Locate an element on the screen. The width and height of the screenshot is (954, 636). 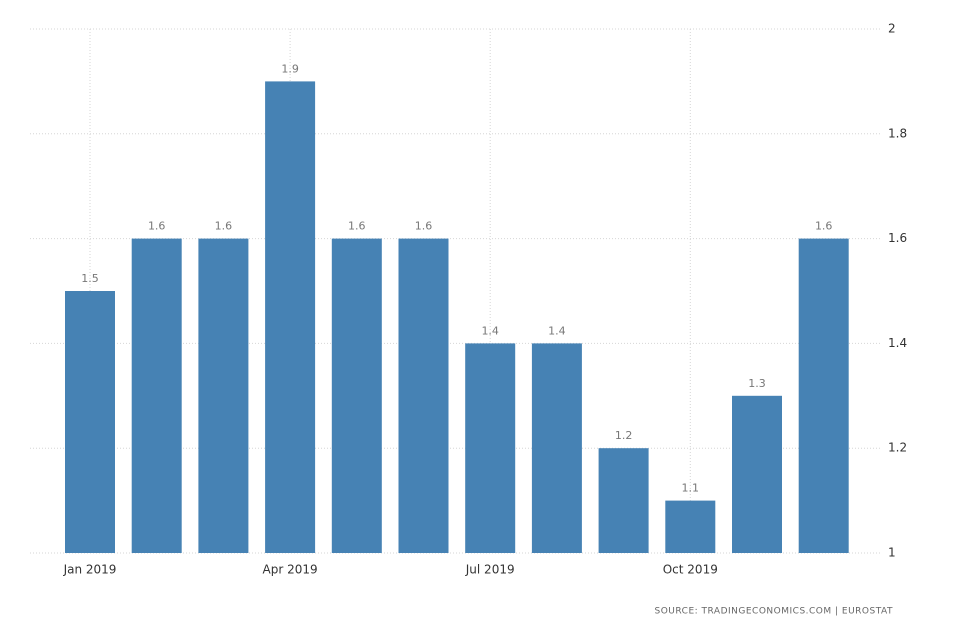
x-tick-label: Oct 2019 is located at coordinates (690, 570).